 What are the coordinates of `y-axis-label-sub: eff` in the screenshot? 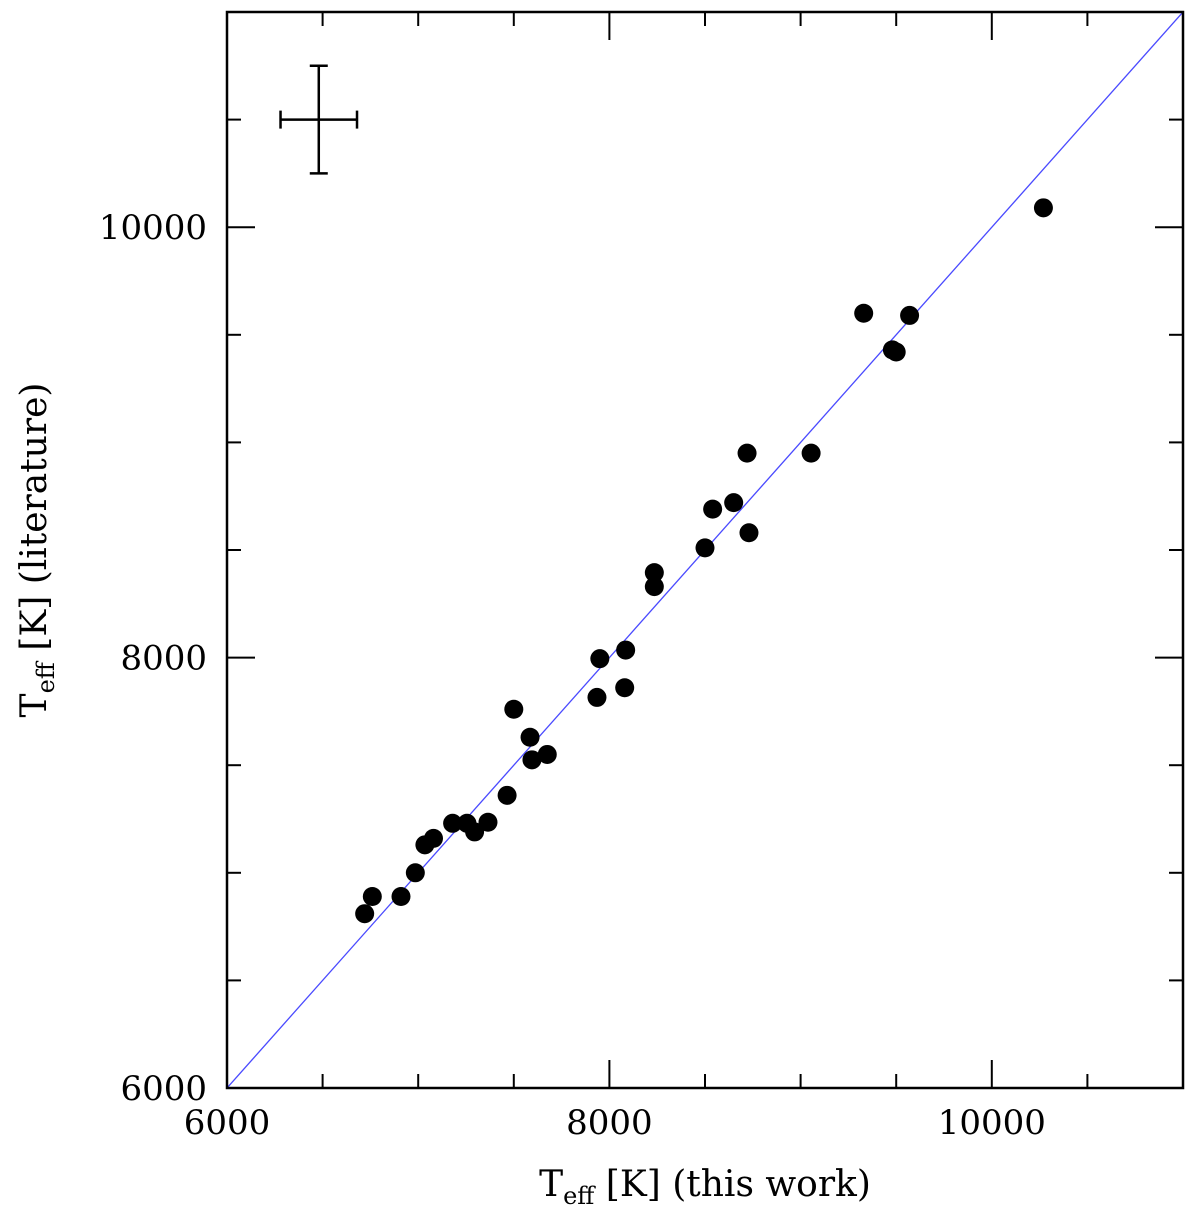 It's located at (46, 676).